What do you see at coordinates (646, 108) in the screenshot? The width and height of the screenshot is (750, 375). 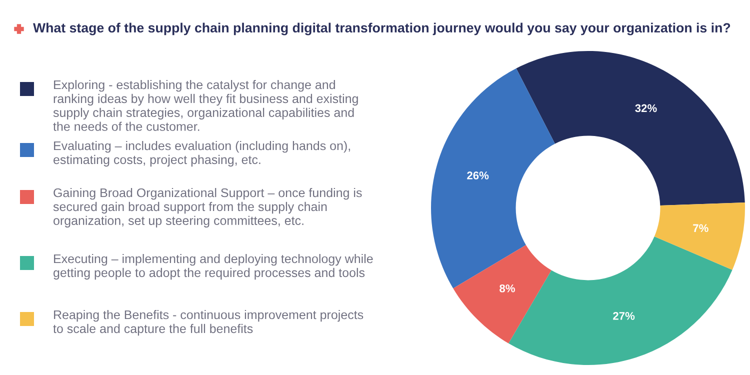 I see `data-label: 32%` at bounding box center [646, 108].